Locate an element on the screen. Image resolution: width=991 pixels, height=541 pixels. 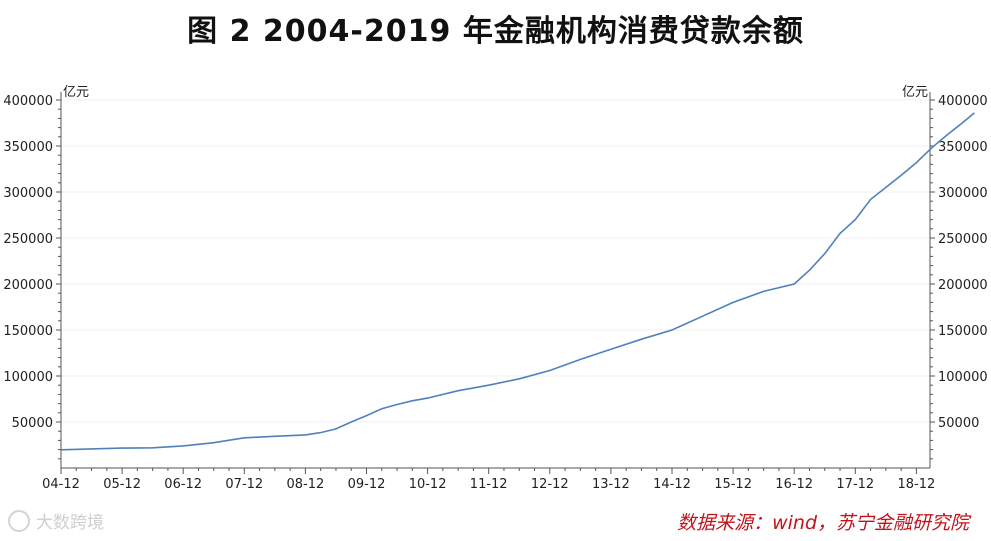
right-y-tick-label: 400000 is located at coordinates (963, 101).